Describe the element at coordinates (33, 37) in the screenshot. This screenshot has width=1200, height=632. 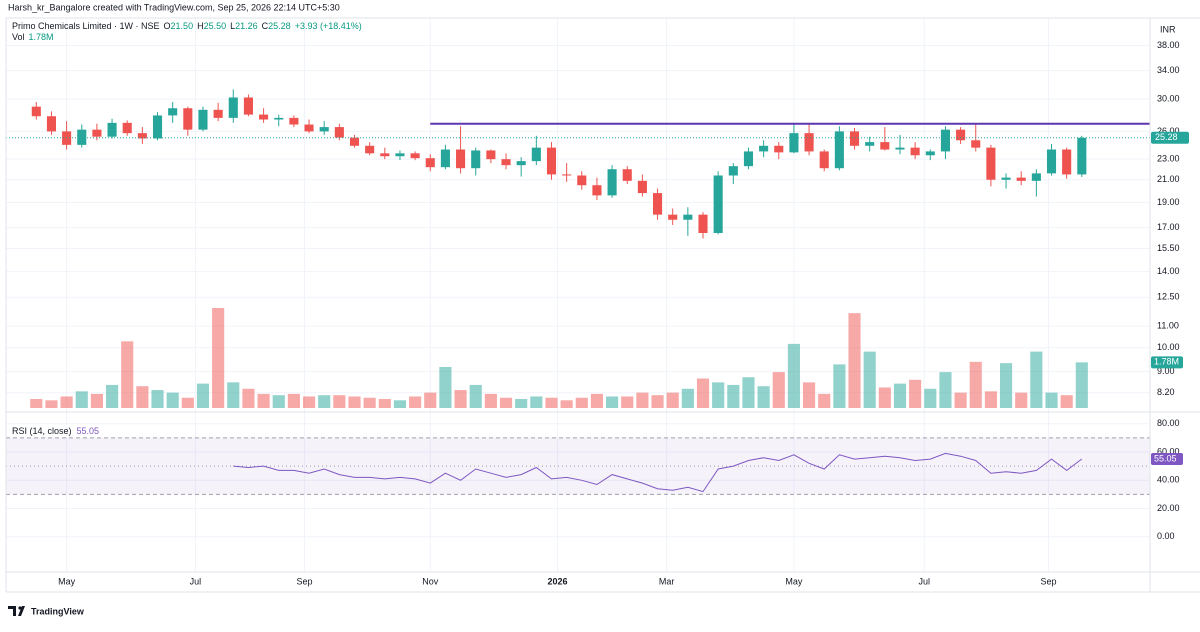
I see `volume-legend: Vol 1.78M` at that location.